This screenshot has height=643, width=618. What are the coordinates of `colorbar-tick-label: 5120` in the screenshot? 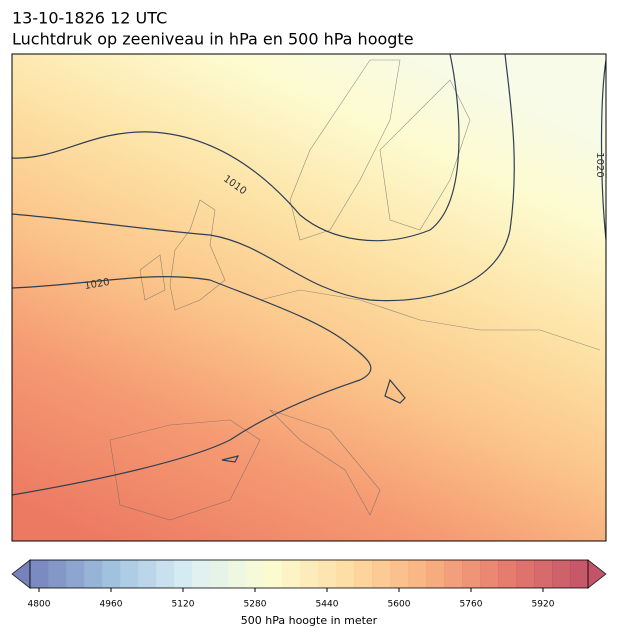 It's located at (183, 605).